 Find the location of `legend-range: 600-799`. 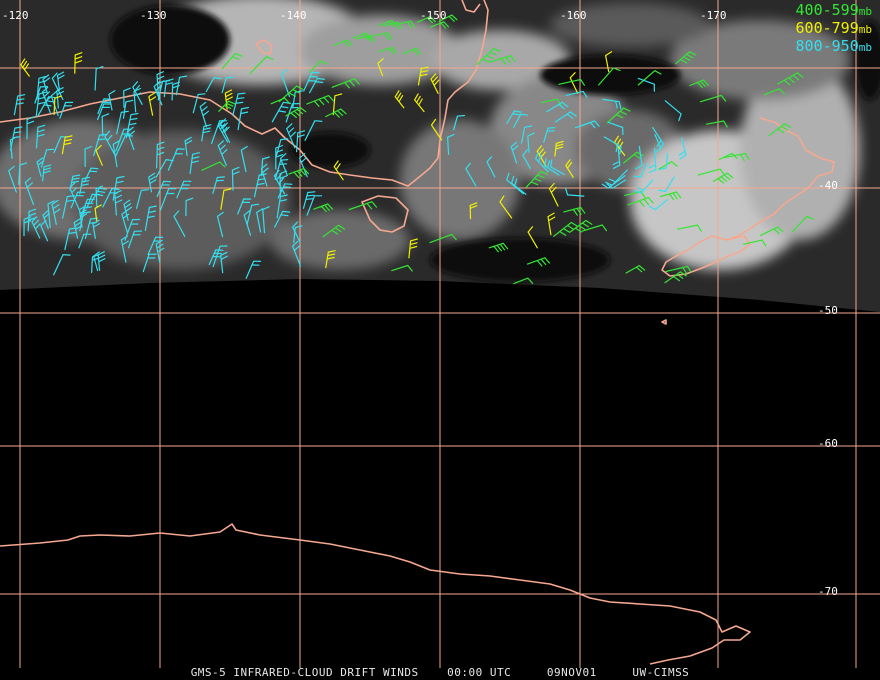

legend-range: 600-799 is located at coordinates (827, 28).